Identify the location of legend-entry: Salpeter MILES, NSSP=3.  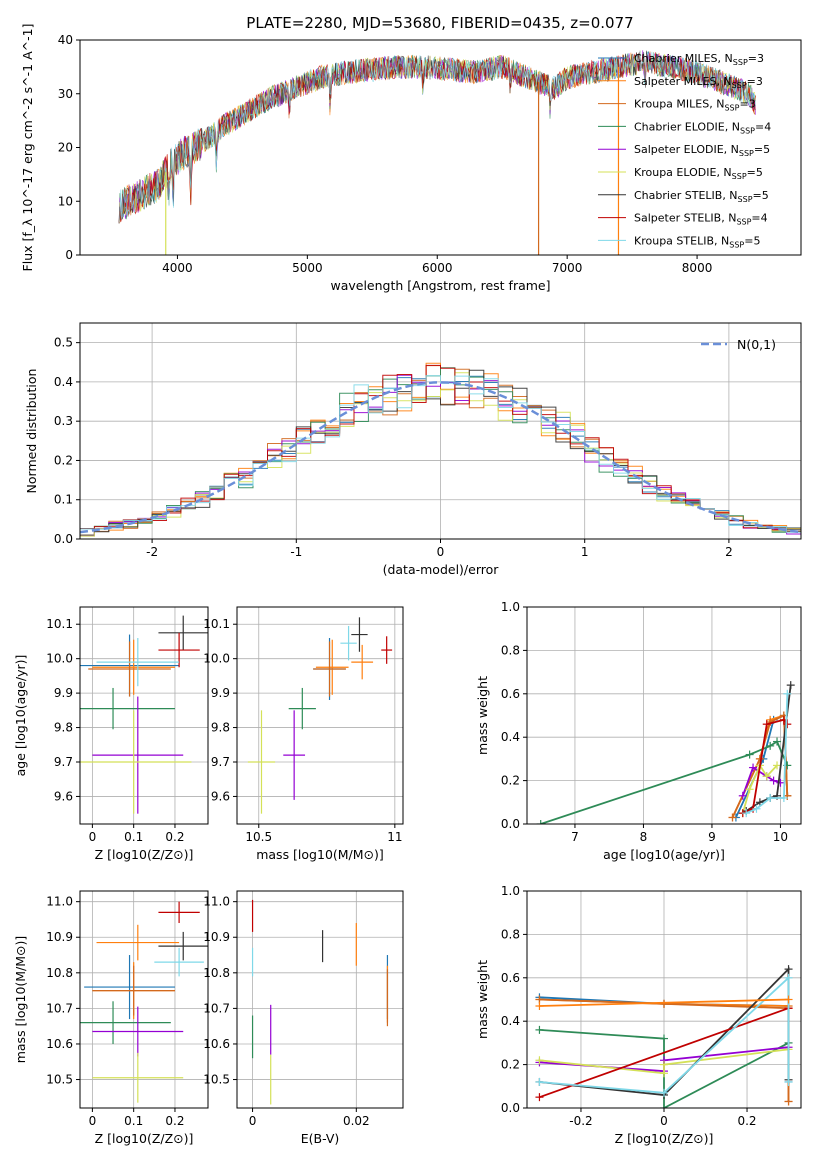
(698, 82).